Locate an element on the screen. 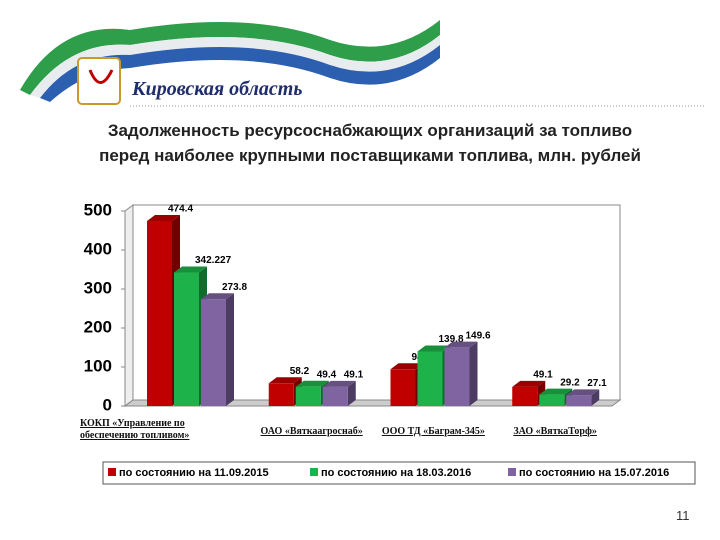 The height and width of the screenshot is (540, 720). y-tick-label: 500 is located at coordinates (98, 209).